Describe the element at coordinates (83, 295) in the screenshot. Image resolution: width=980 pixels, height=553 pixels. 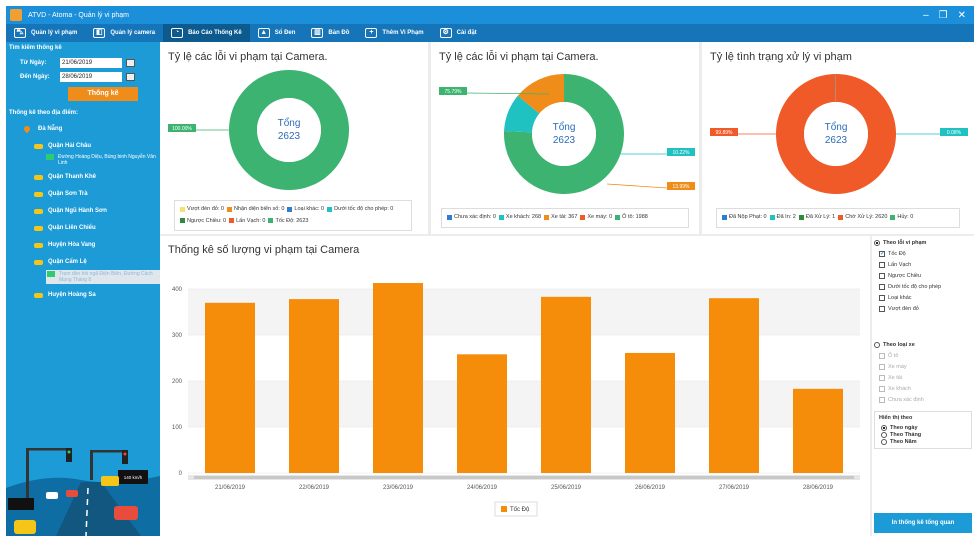
I see `tree-district: Huyện Hoàng Sa` at that location.